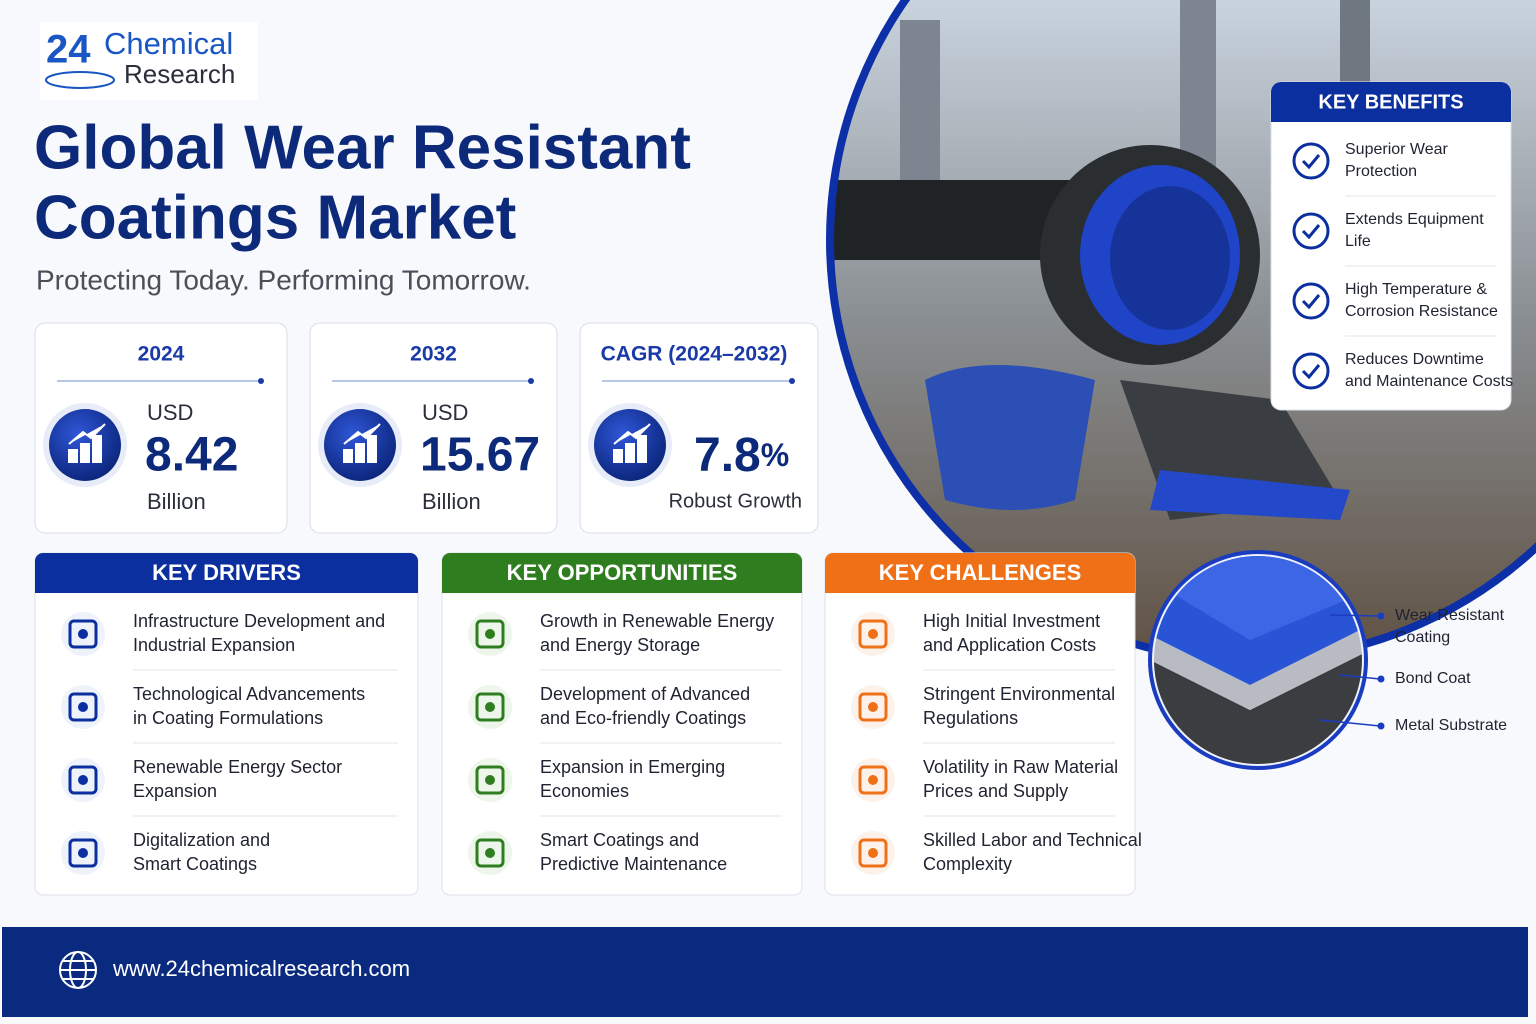 This screenshot has height=1024, width=1536. What do you see at coordinates (433, 354) in the screenshot?
I see `stat-label: 2032` at bounding box center [433, 354].